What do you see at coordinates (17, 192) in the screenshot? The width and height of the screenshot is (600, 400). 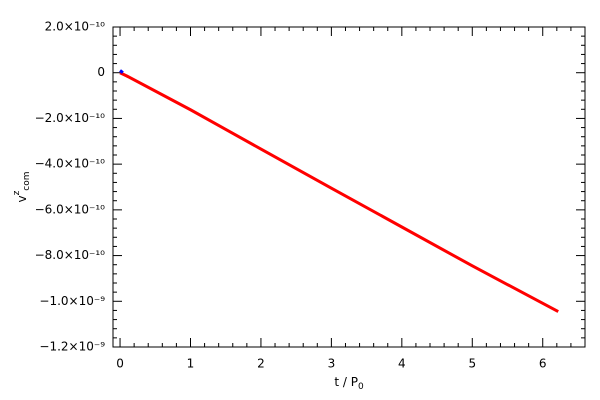 I see `y-label-sup: z` at bounding box center [17, 192].